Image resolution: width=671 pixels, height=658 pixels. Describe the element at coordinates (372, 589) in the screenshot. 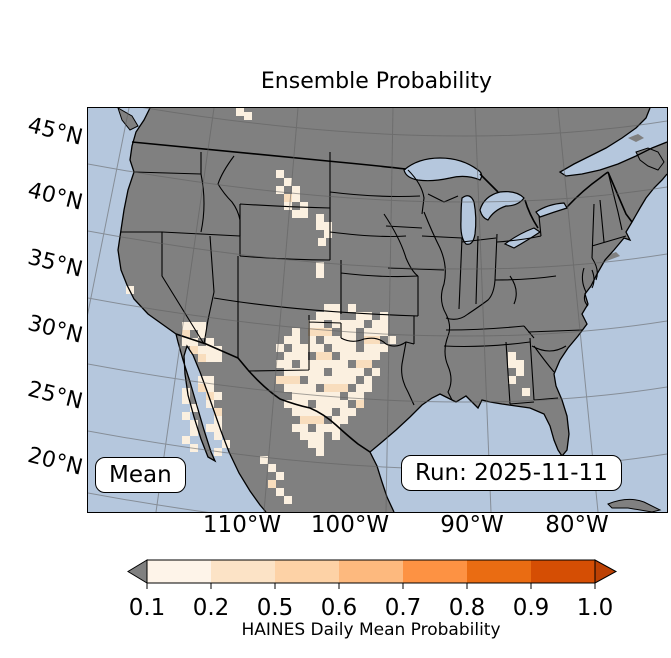

I see `colorbar-body: 0.1 0.2 0.5 0.6 0.7 0.8 0.9 1.0` at that location.